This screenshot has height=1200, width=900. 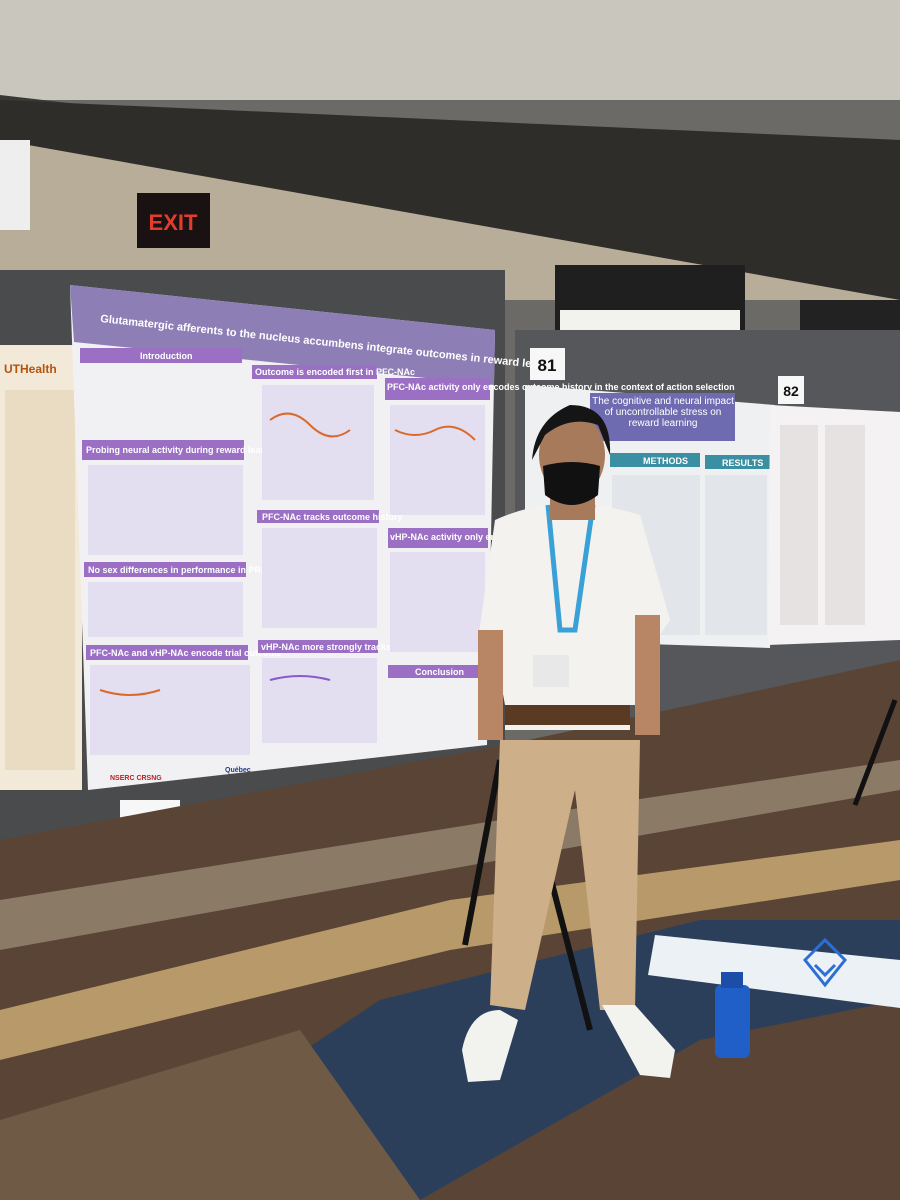 What do you see at coordinates (742, 463) in the screenshot?
I see `section-title: RESULTS` at bounding box center [742, 463].